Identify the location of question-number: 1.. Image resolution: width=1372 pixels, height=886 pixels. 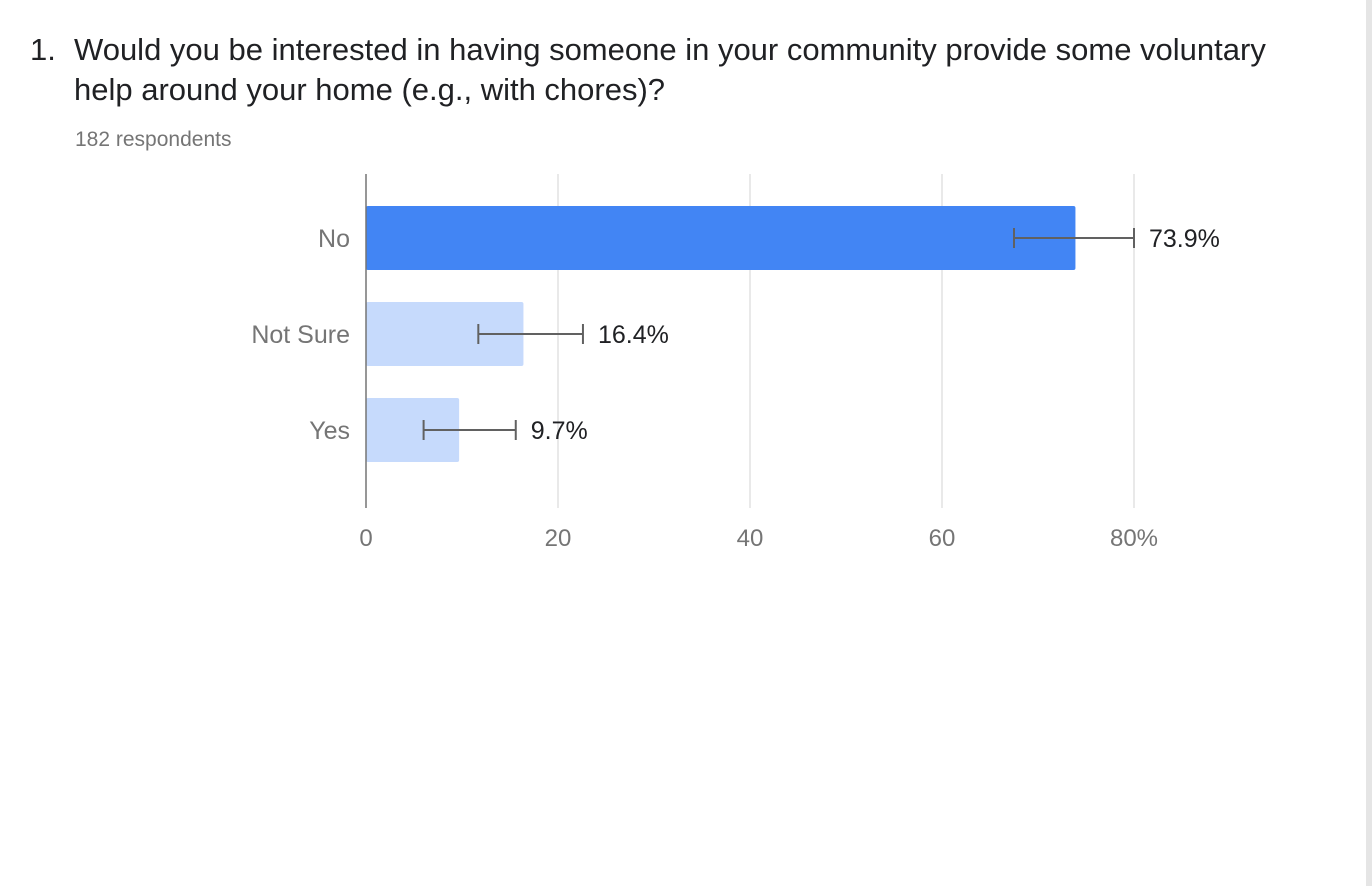
(43, 49).